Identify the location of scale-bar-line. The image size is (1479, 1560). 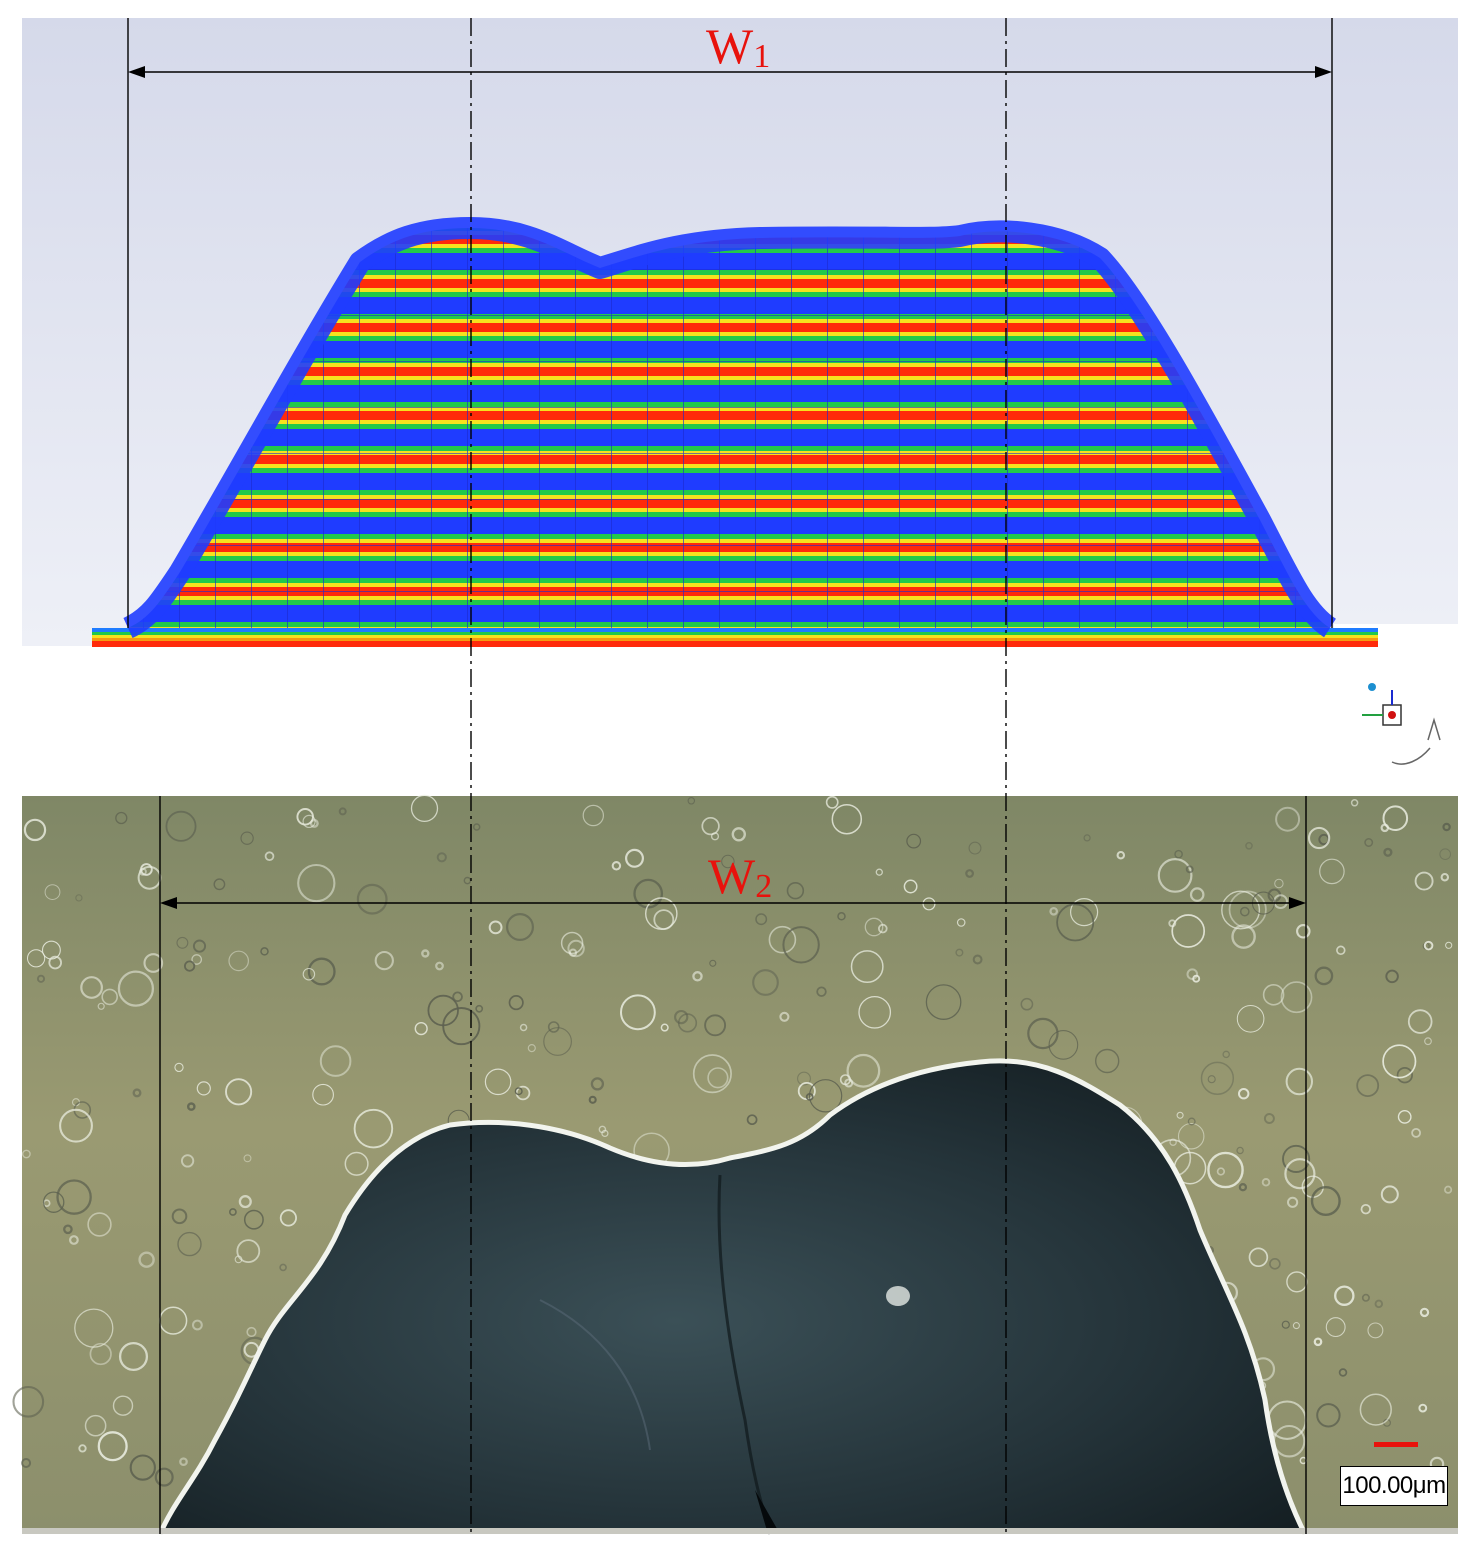
(1396, 1444).